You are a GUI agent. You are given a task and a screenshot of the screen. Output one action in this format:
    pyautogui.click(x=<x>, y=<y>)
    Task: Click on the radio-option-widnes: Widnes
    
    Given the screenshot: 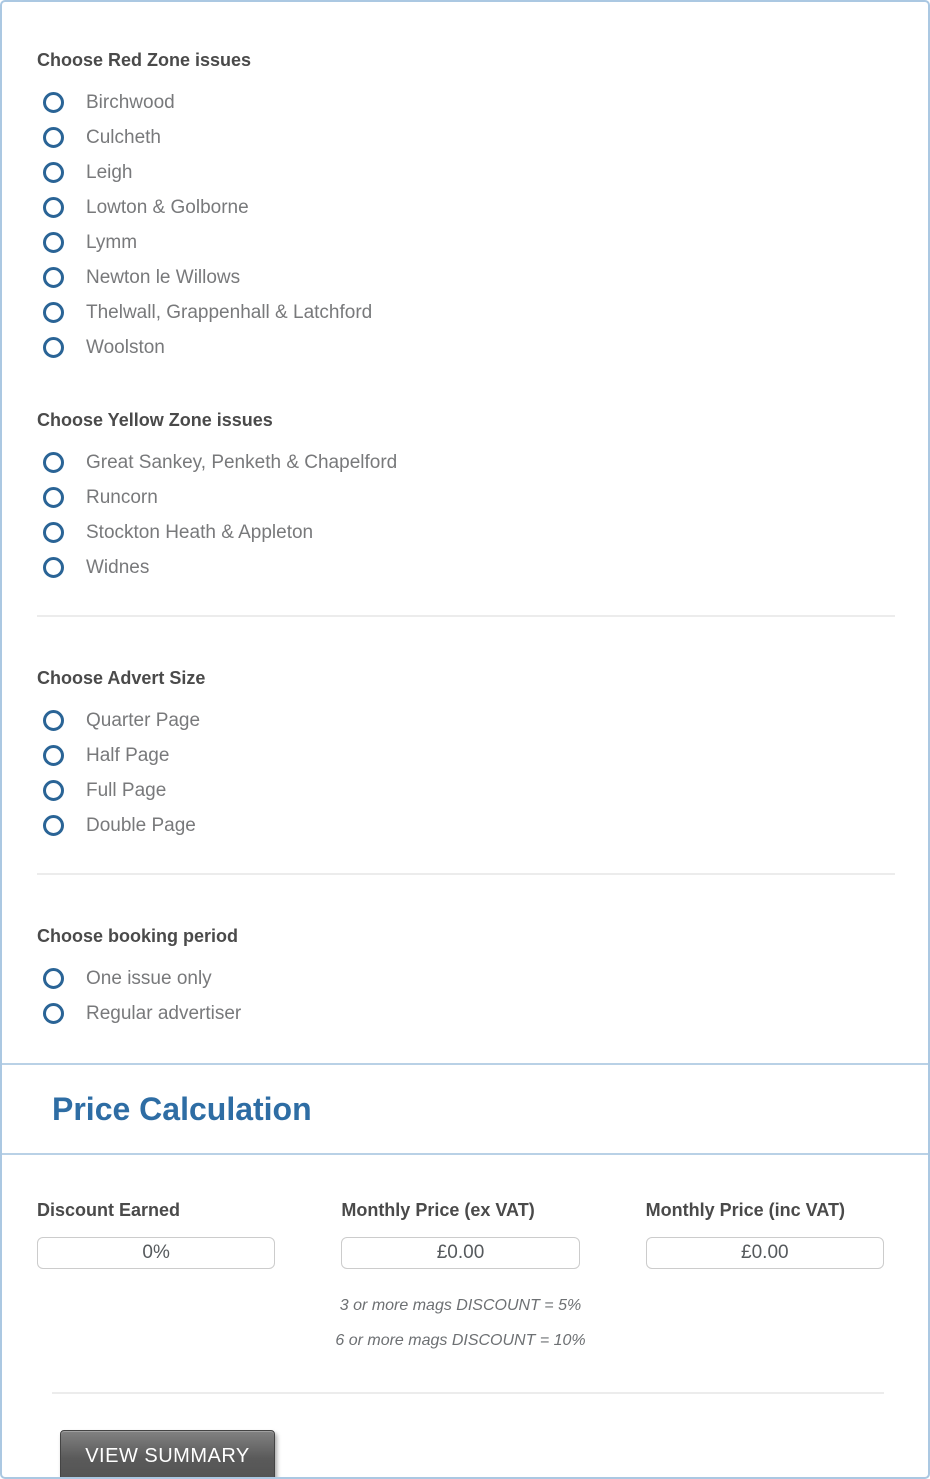 What is the action you would take?
    pyautogui.click(x=466, y=567)
    